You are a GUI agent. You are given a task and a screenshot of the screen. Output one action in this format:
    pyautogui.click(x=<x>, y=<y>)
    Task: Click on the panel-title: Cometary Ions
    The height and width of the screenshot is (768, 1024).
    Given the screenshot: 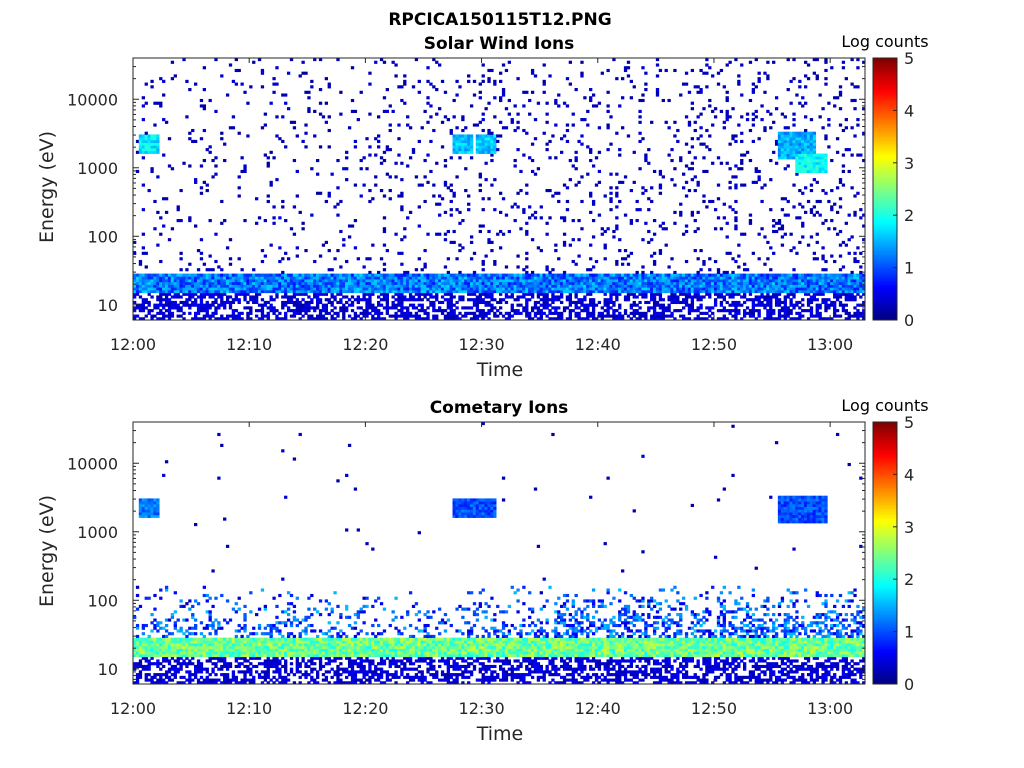 What is the action you would take?
    pyautogui.click(x=499, y=408)
    